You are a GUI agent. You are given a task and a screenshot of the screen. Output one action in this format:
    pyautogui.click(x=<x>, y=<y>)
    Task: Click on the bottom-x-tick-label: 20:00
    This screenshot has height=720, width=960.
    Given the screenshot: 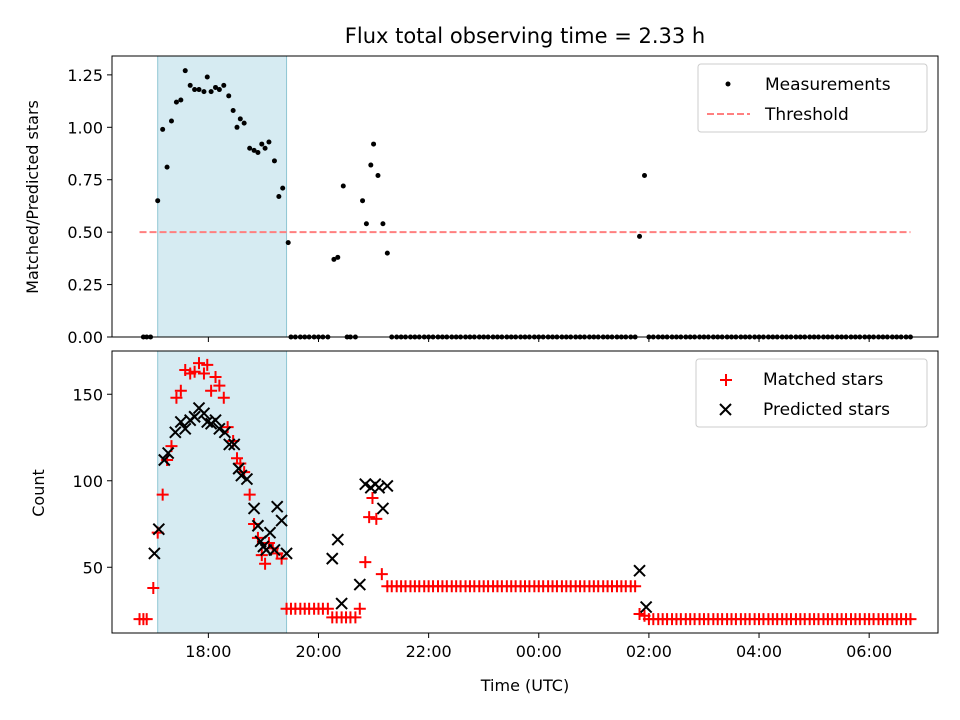 What is the action you would take?
    pyautogui.click(x=318, y=651)
    